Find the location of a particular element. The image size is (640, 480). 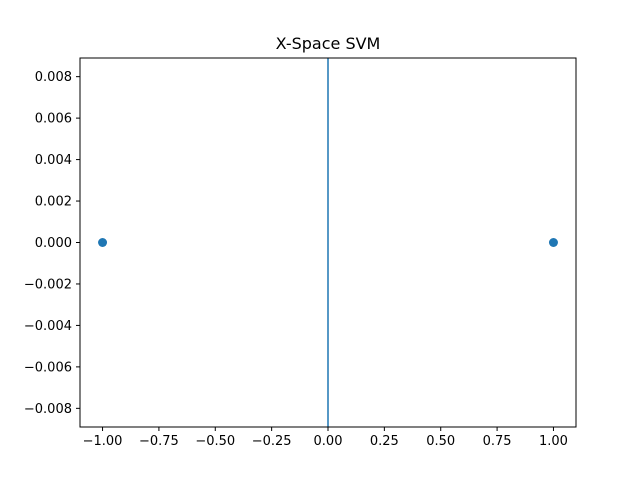

x-tick-label: 1.00 is located at coordinates (553, 441).